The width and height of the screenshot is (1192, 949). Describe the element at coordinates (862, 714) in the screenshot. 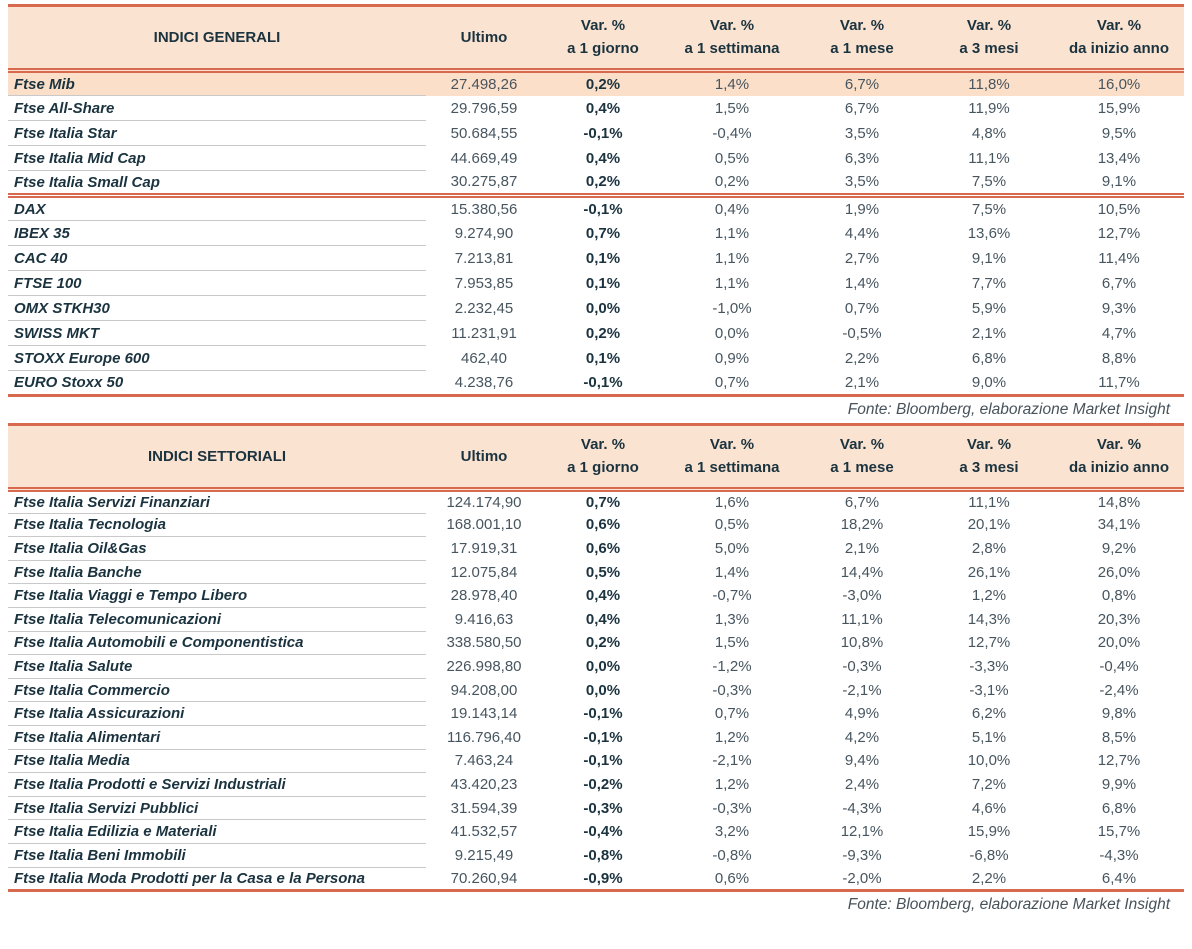

I see `var-1m-cell: 4,9%` at that location.